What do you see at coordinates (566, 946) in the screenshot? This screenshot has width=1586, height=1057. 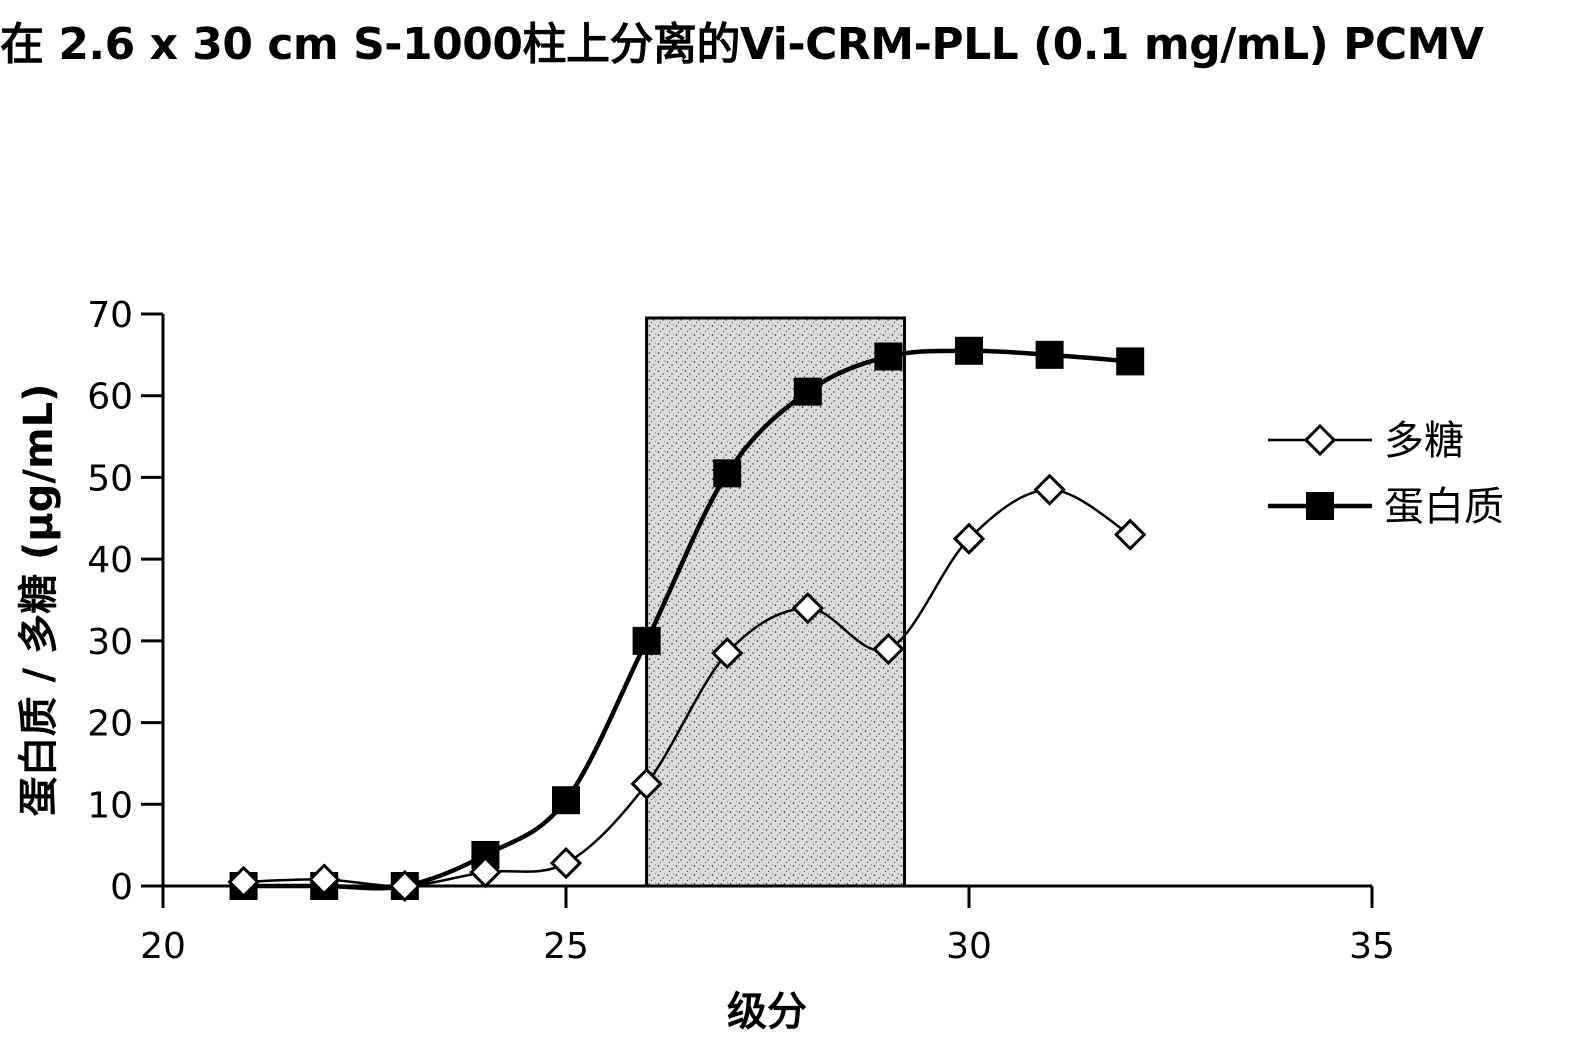 I see `x-tick-label: 25` at bounding box center [566, 946].